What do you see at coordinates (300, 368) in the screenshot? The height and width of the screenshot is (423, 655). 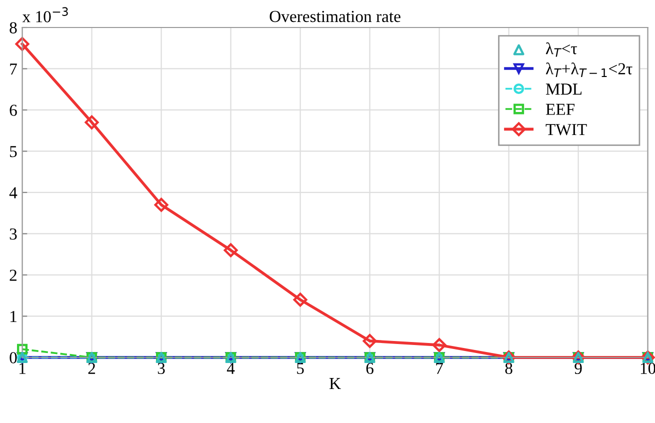 I see `x-tick-label: 5` at bounding box center [300, 368].